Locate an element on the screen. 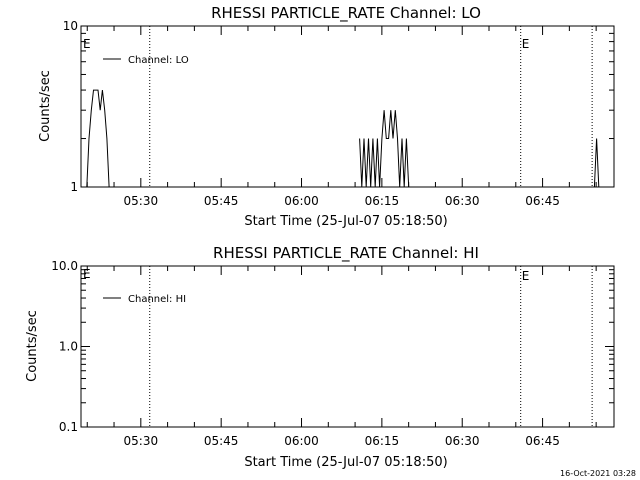 The width and height of the screenshot is (640, 480). legend: Channel: HI is located at coordinates (144, 299).